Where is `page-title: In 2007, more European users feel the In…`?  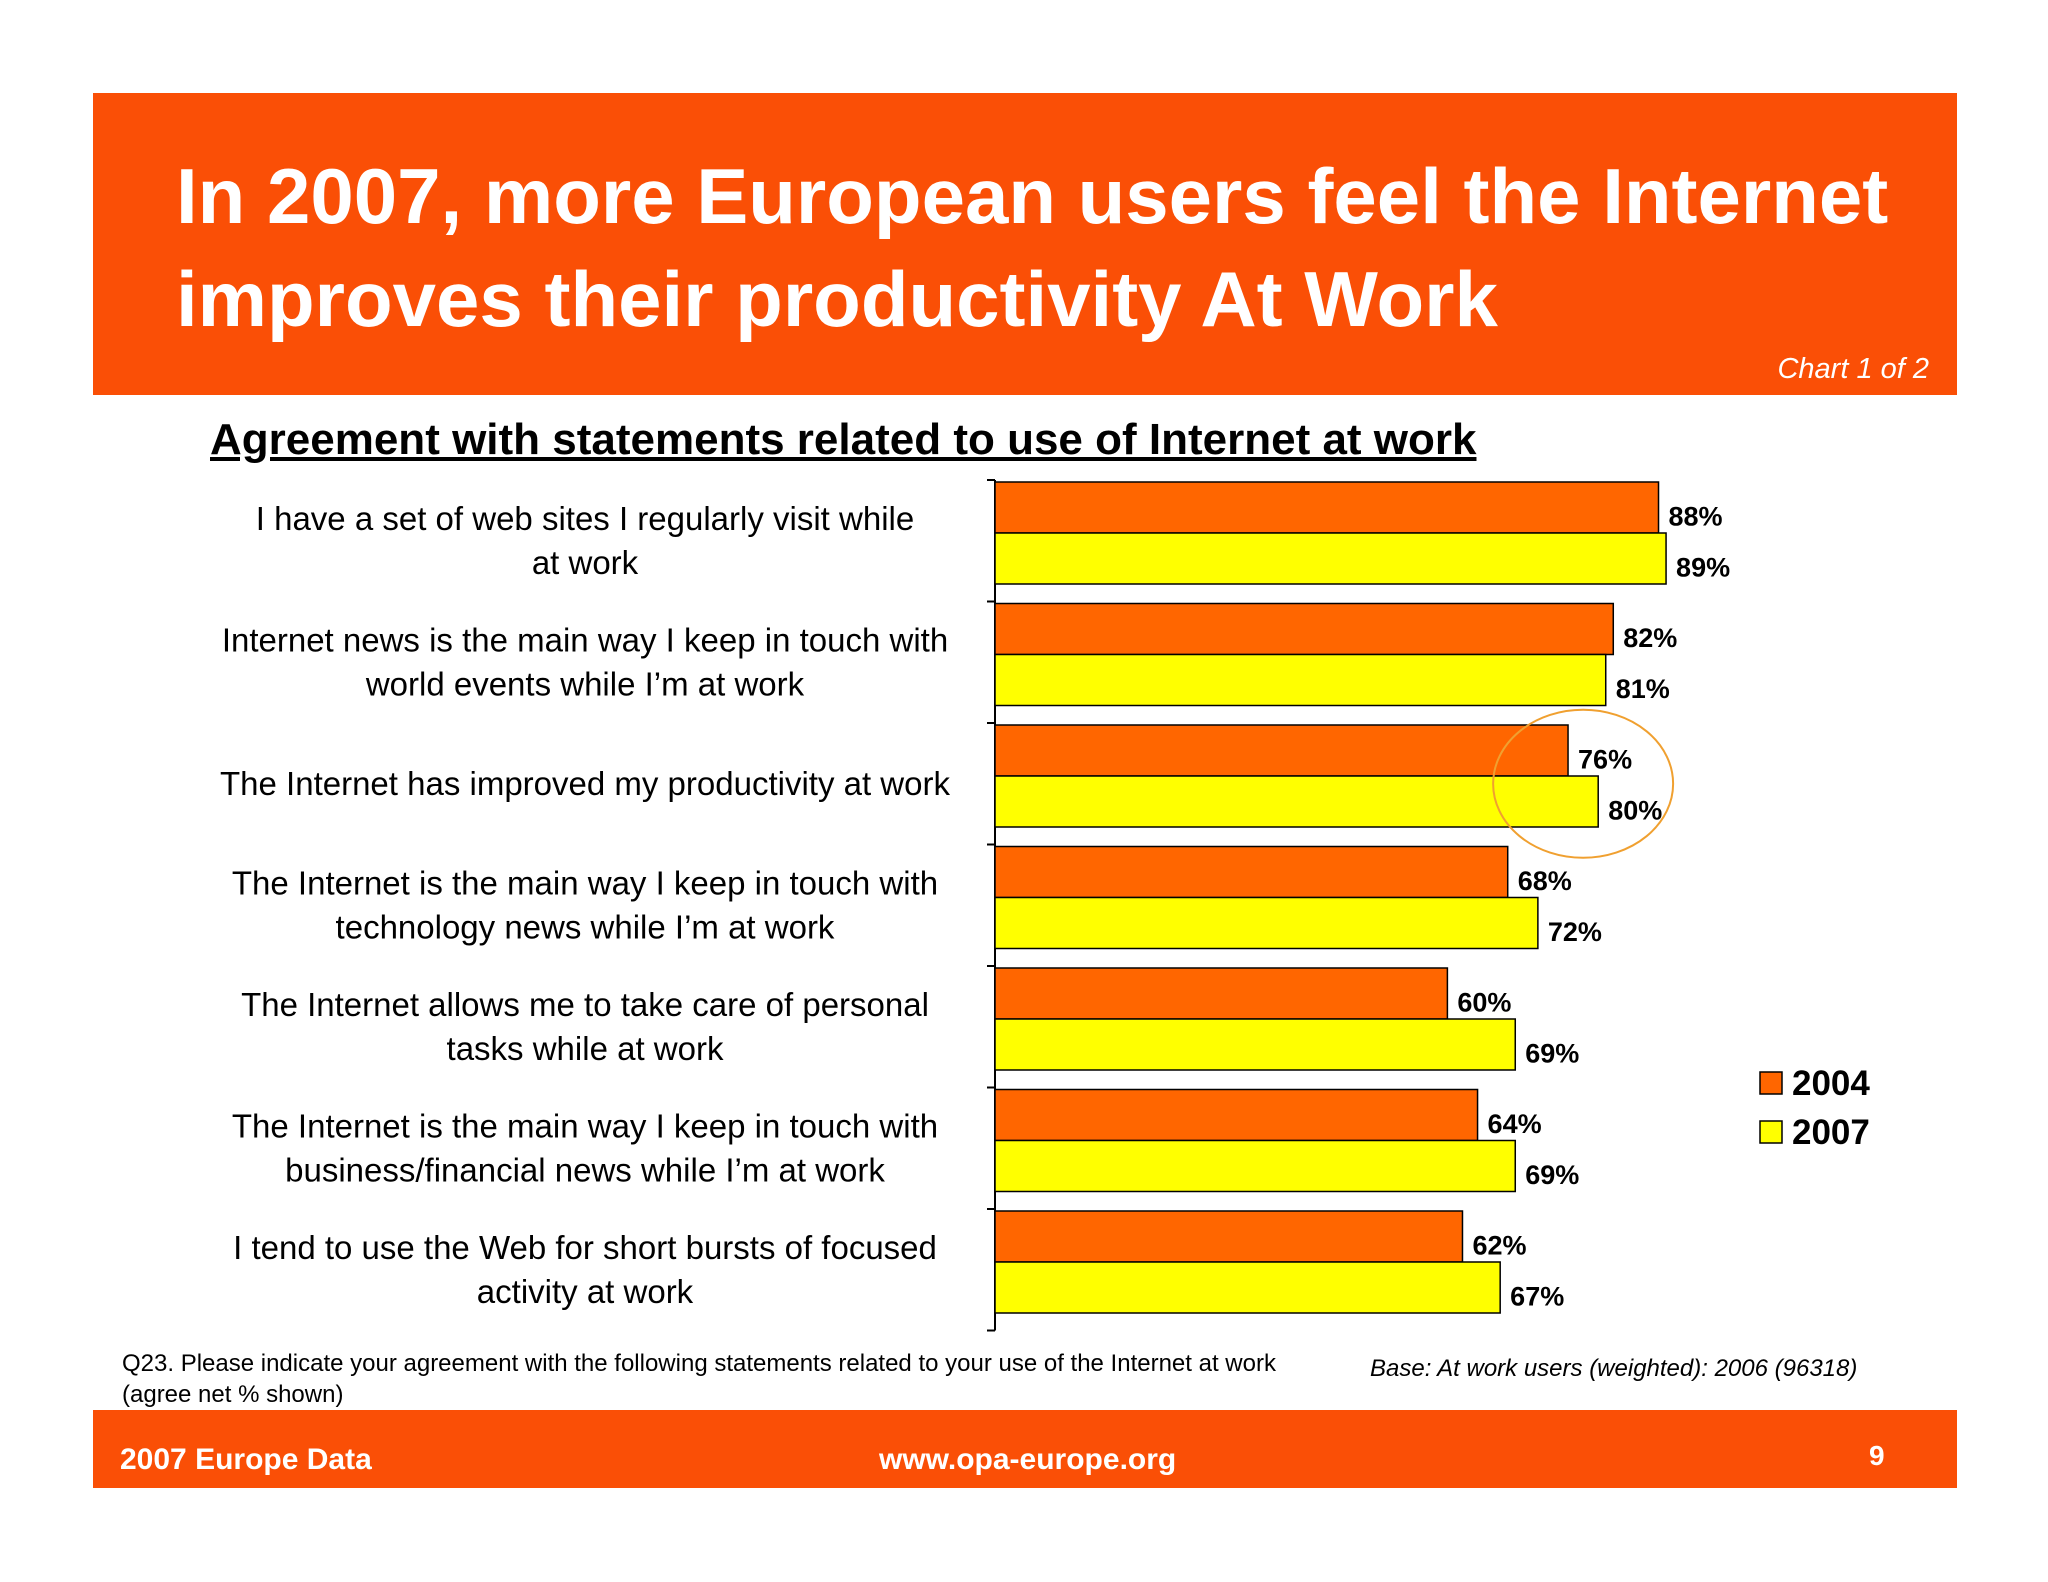
page-title: In 2007, more European users feel the In… is located at coordinates (1032, 247).